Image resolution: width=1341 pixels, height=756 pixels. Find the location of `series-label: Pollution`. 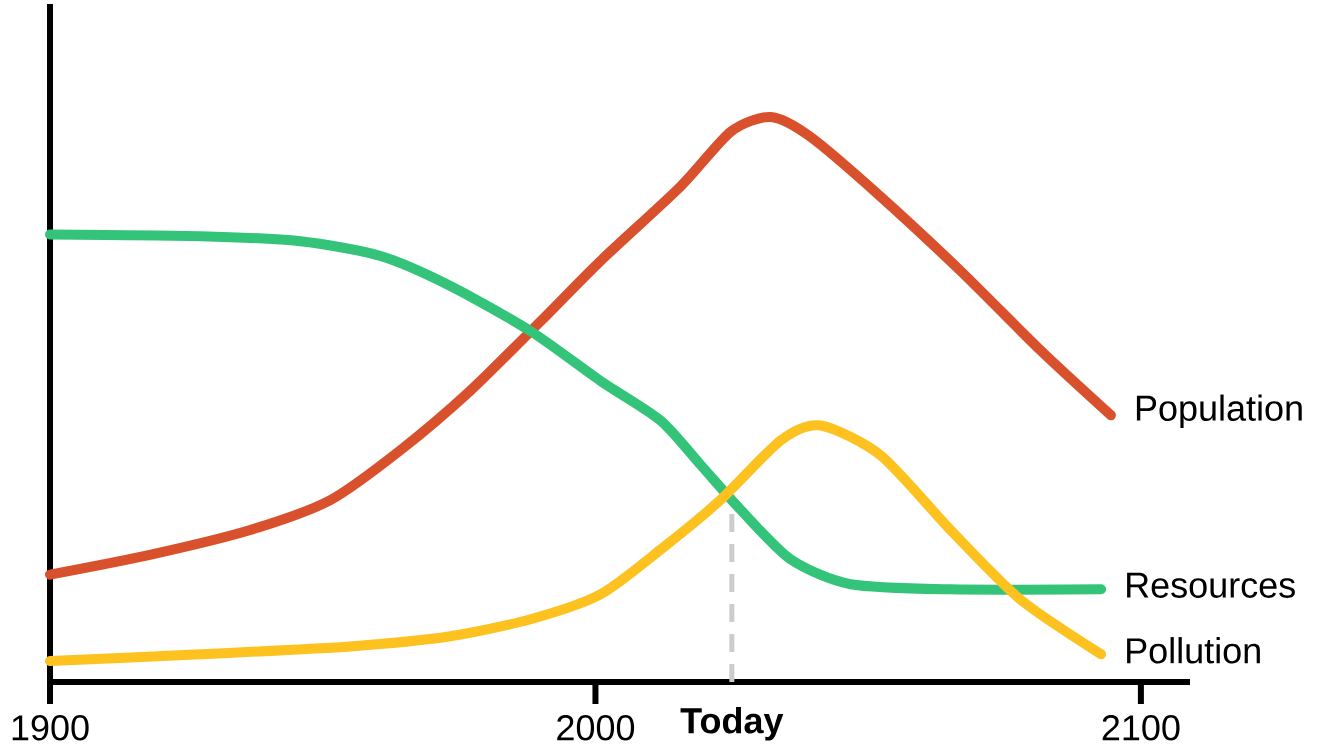

series-label: Pollution is located at coordinates (1193, 650).